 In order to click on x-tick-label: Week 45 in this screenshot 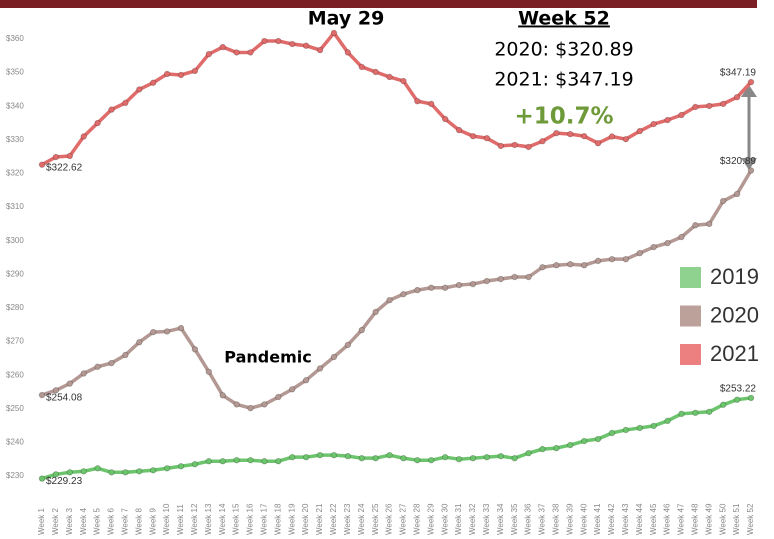, I will do `click(653, 519)`.